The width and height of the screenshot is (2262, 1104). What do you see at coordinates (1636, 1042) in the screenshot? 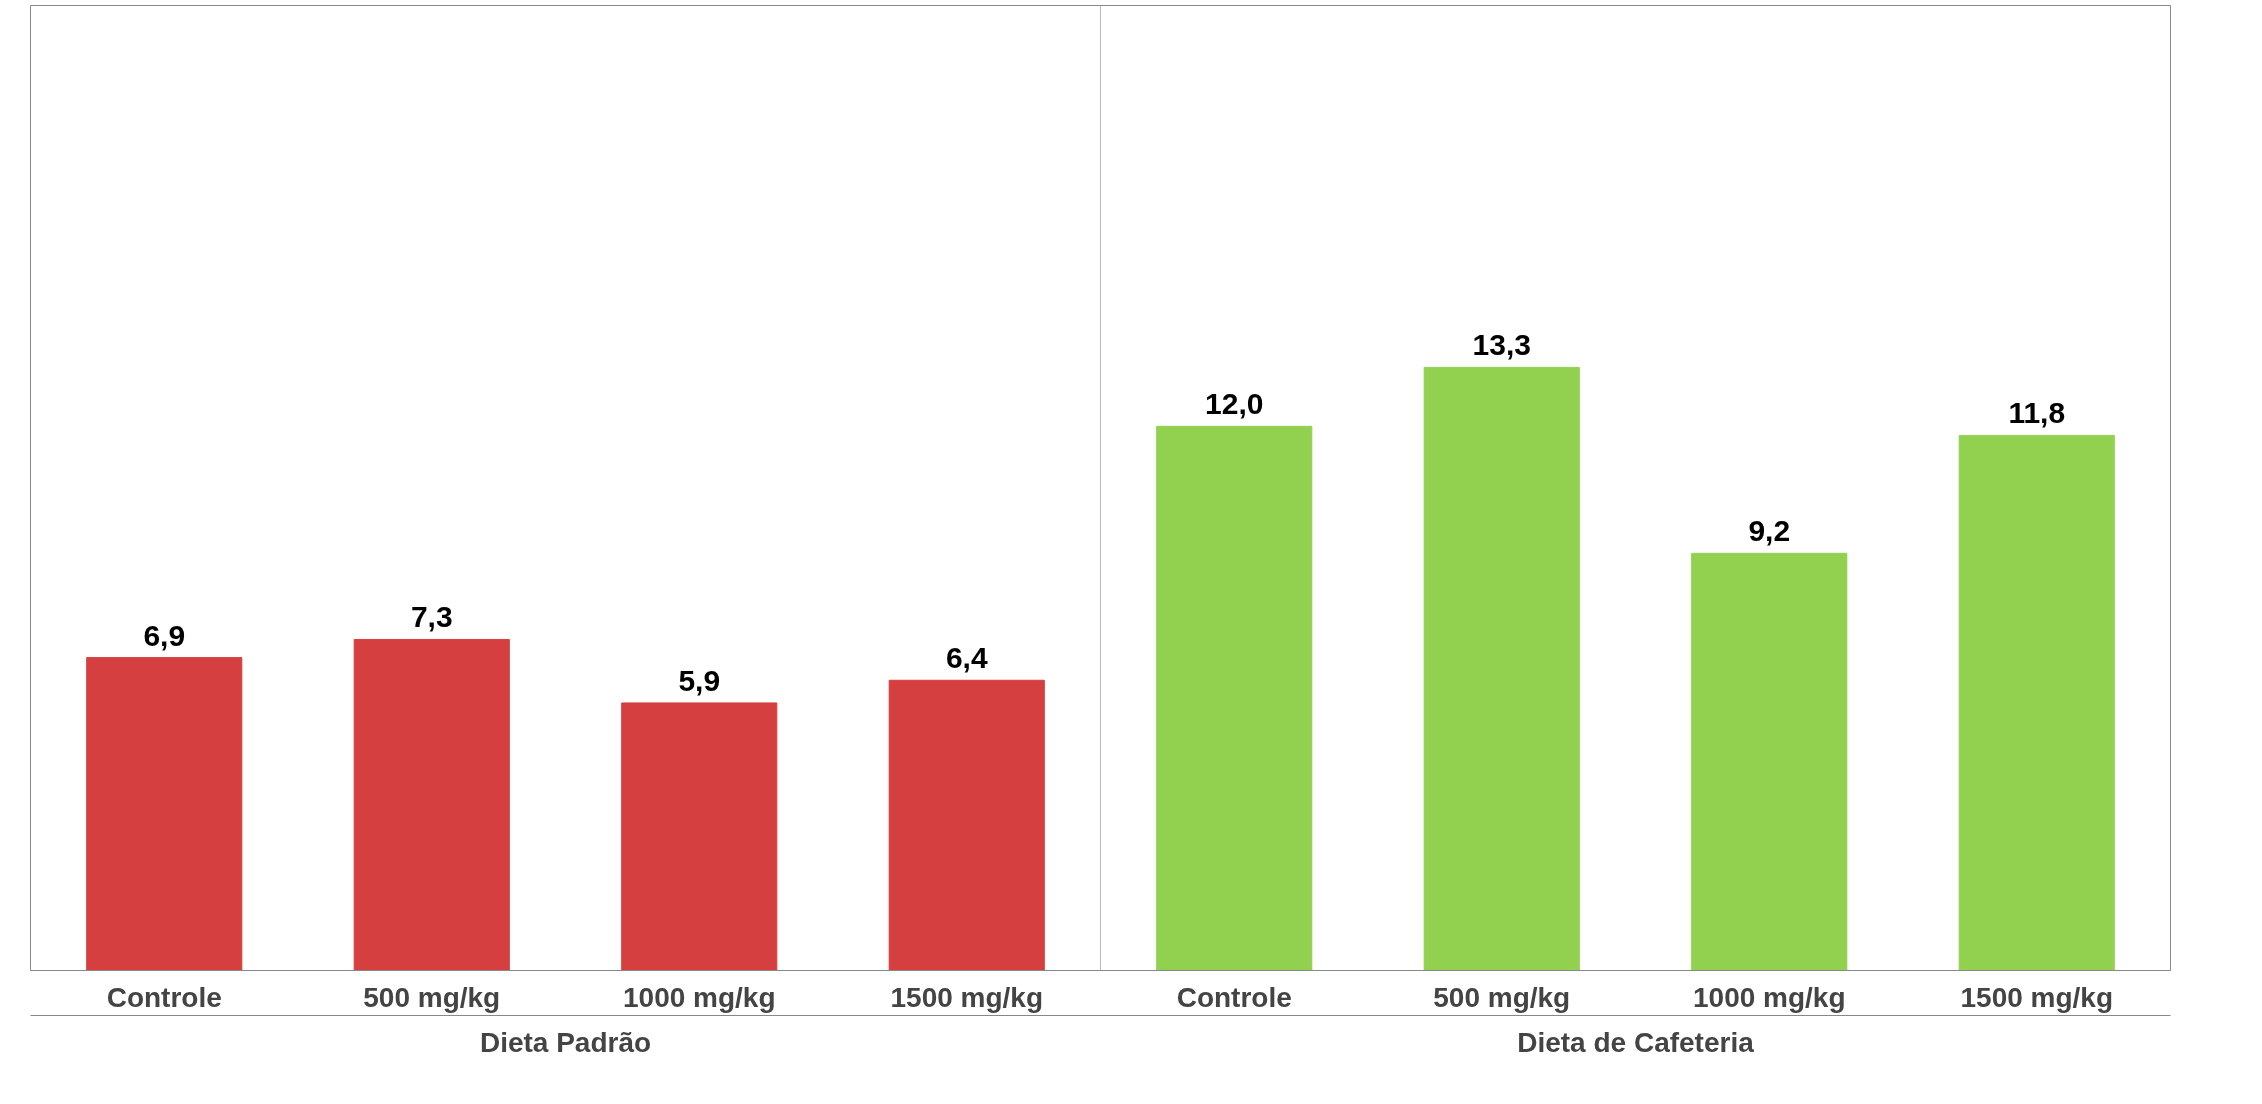
I see `text: Dieta de Cafeteria` at bounding box center [1636, 1042].